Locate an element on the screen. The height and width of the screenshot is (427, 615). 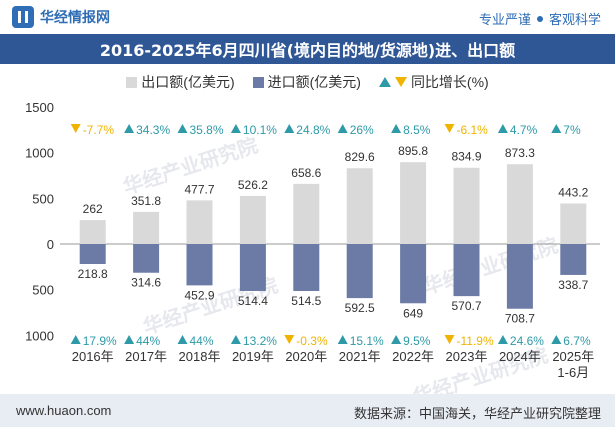
x-tick-label: 2017年 is located at coordinates (146, 356).